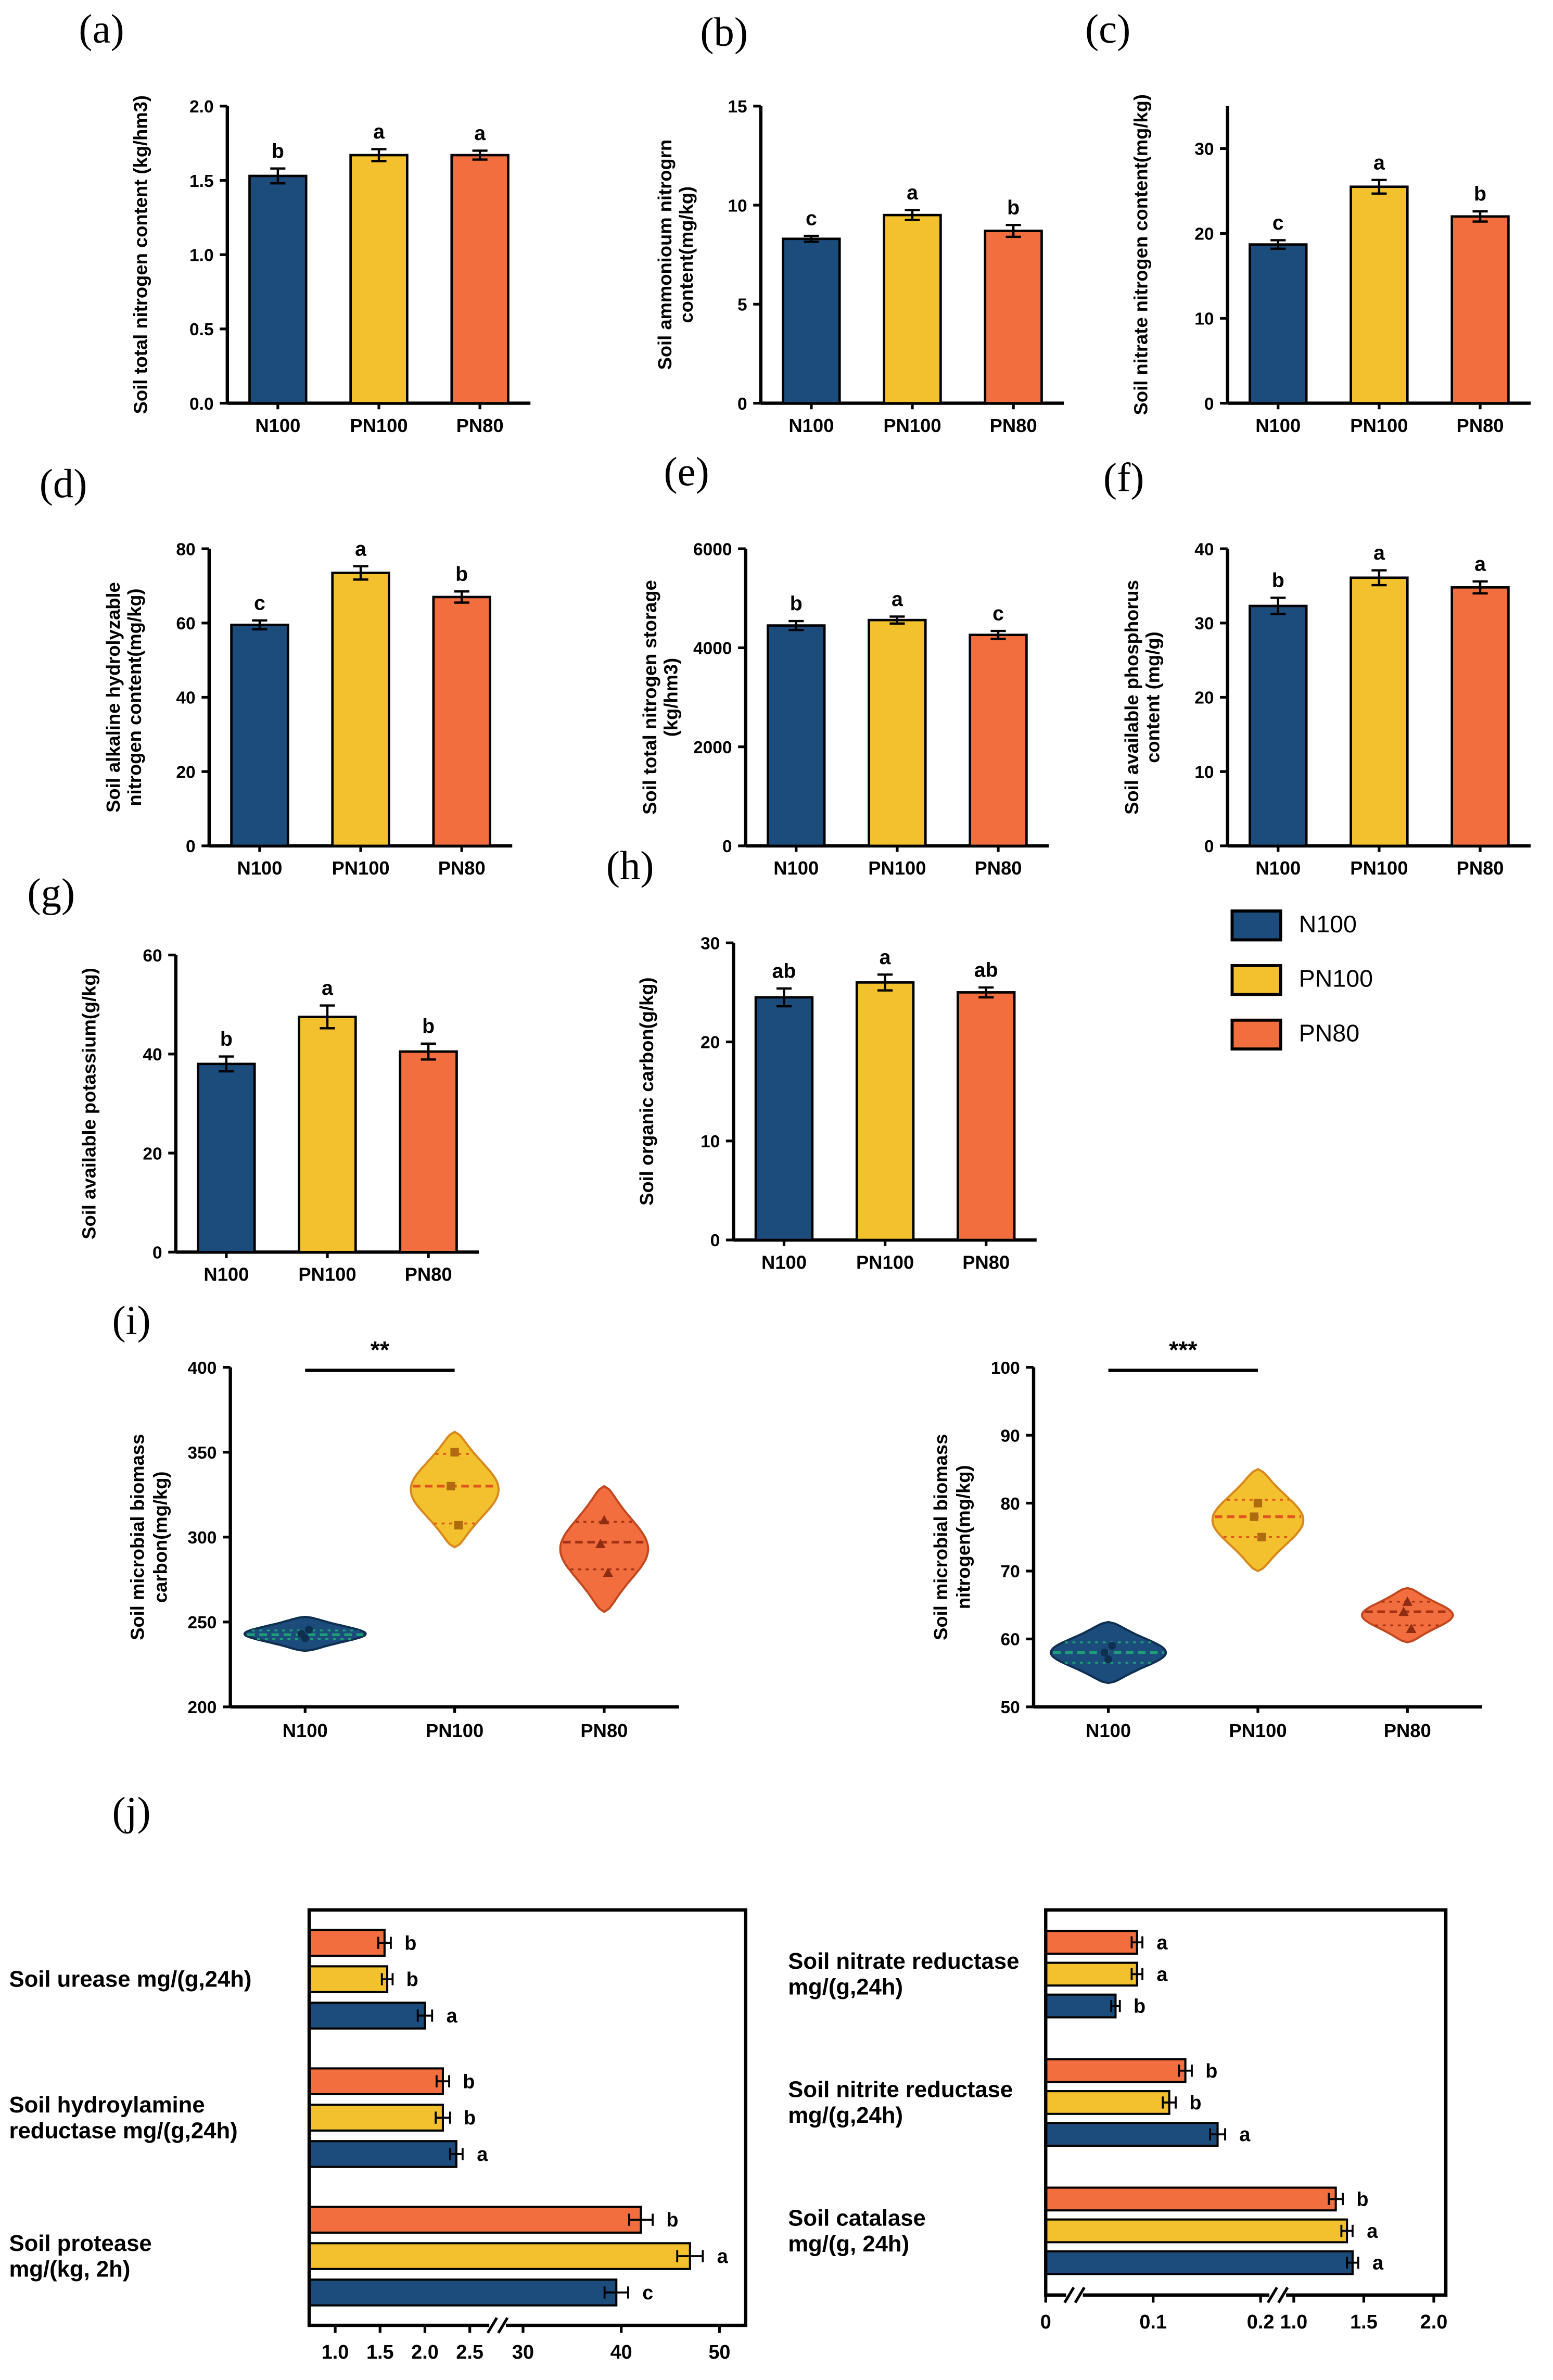  What do you see at coordinates (724, 32) in the screenshot?
I see `panel-letter-b: (b)` at bounding box center [724, 32].